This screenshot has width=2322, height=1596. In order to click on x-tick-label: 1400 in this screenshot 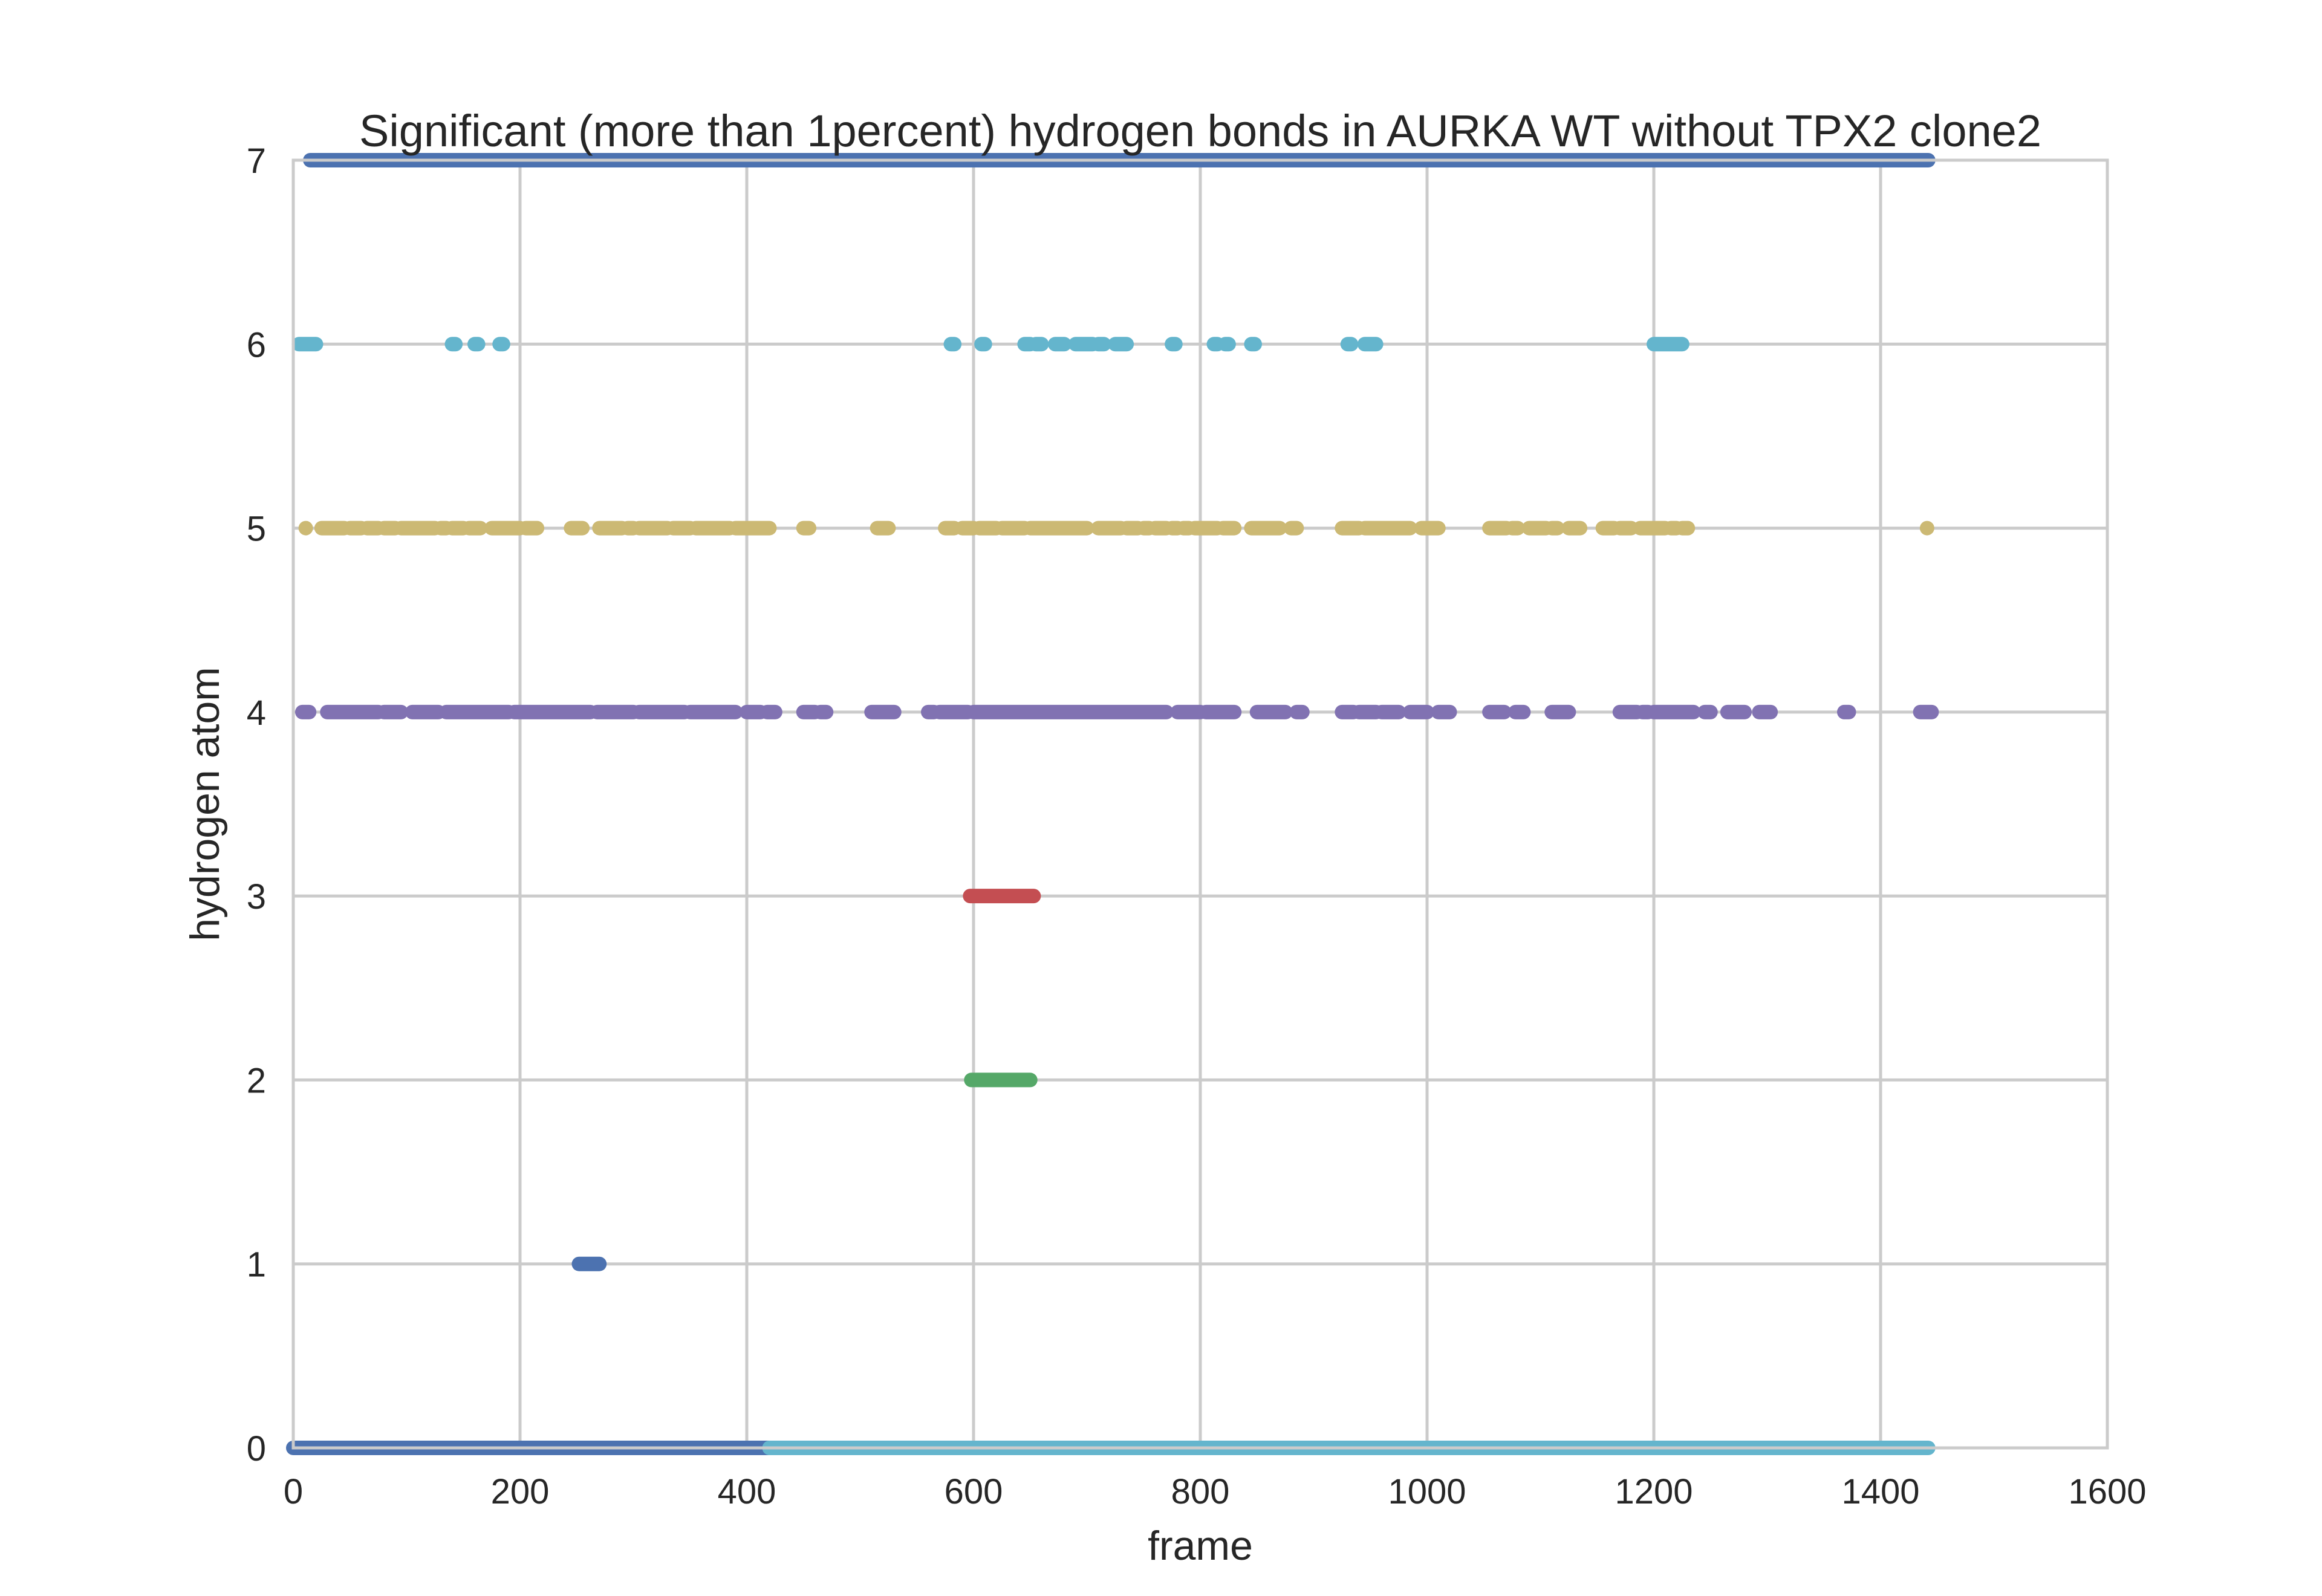, I will do `click(1880, 1491)`.